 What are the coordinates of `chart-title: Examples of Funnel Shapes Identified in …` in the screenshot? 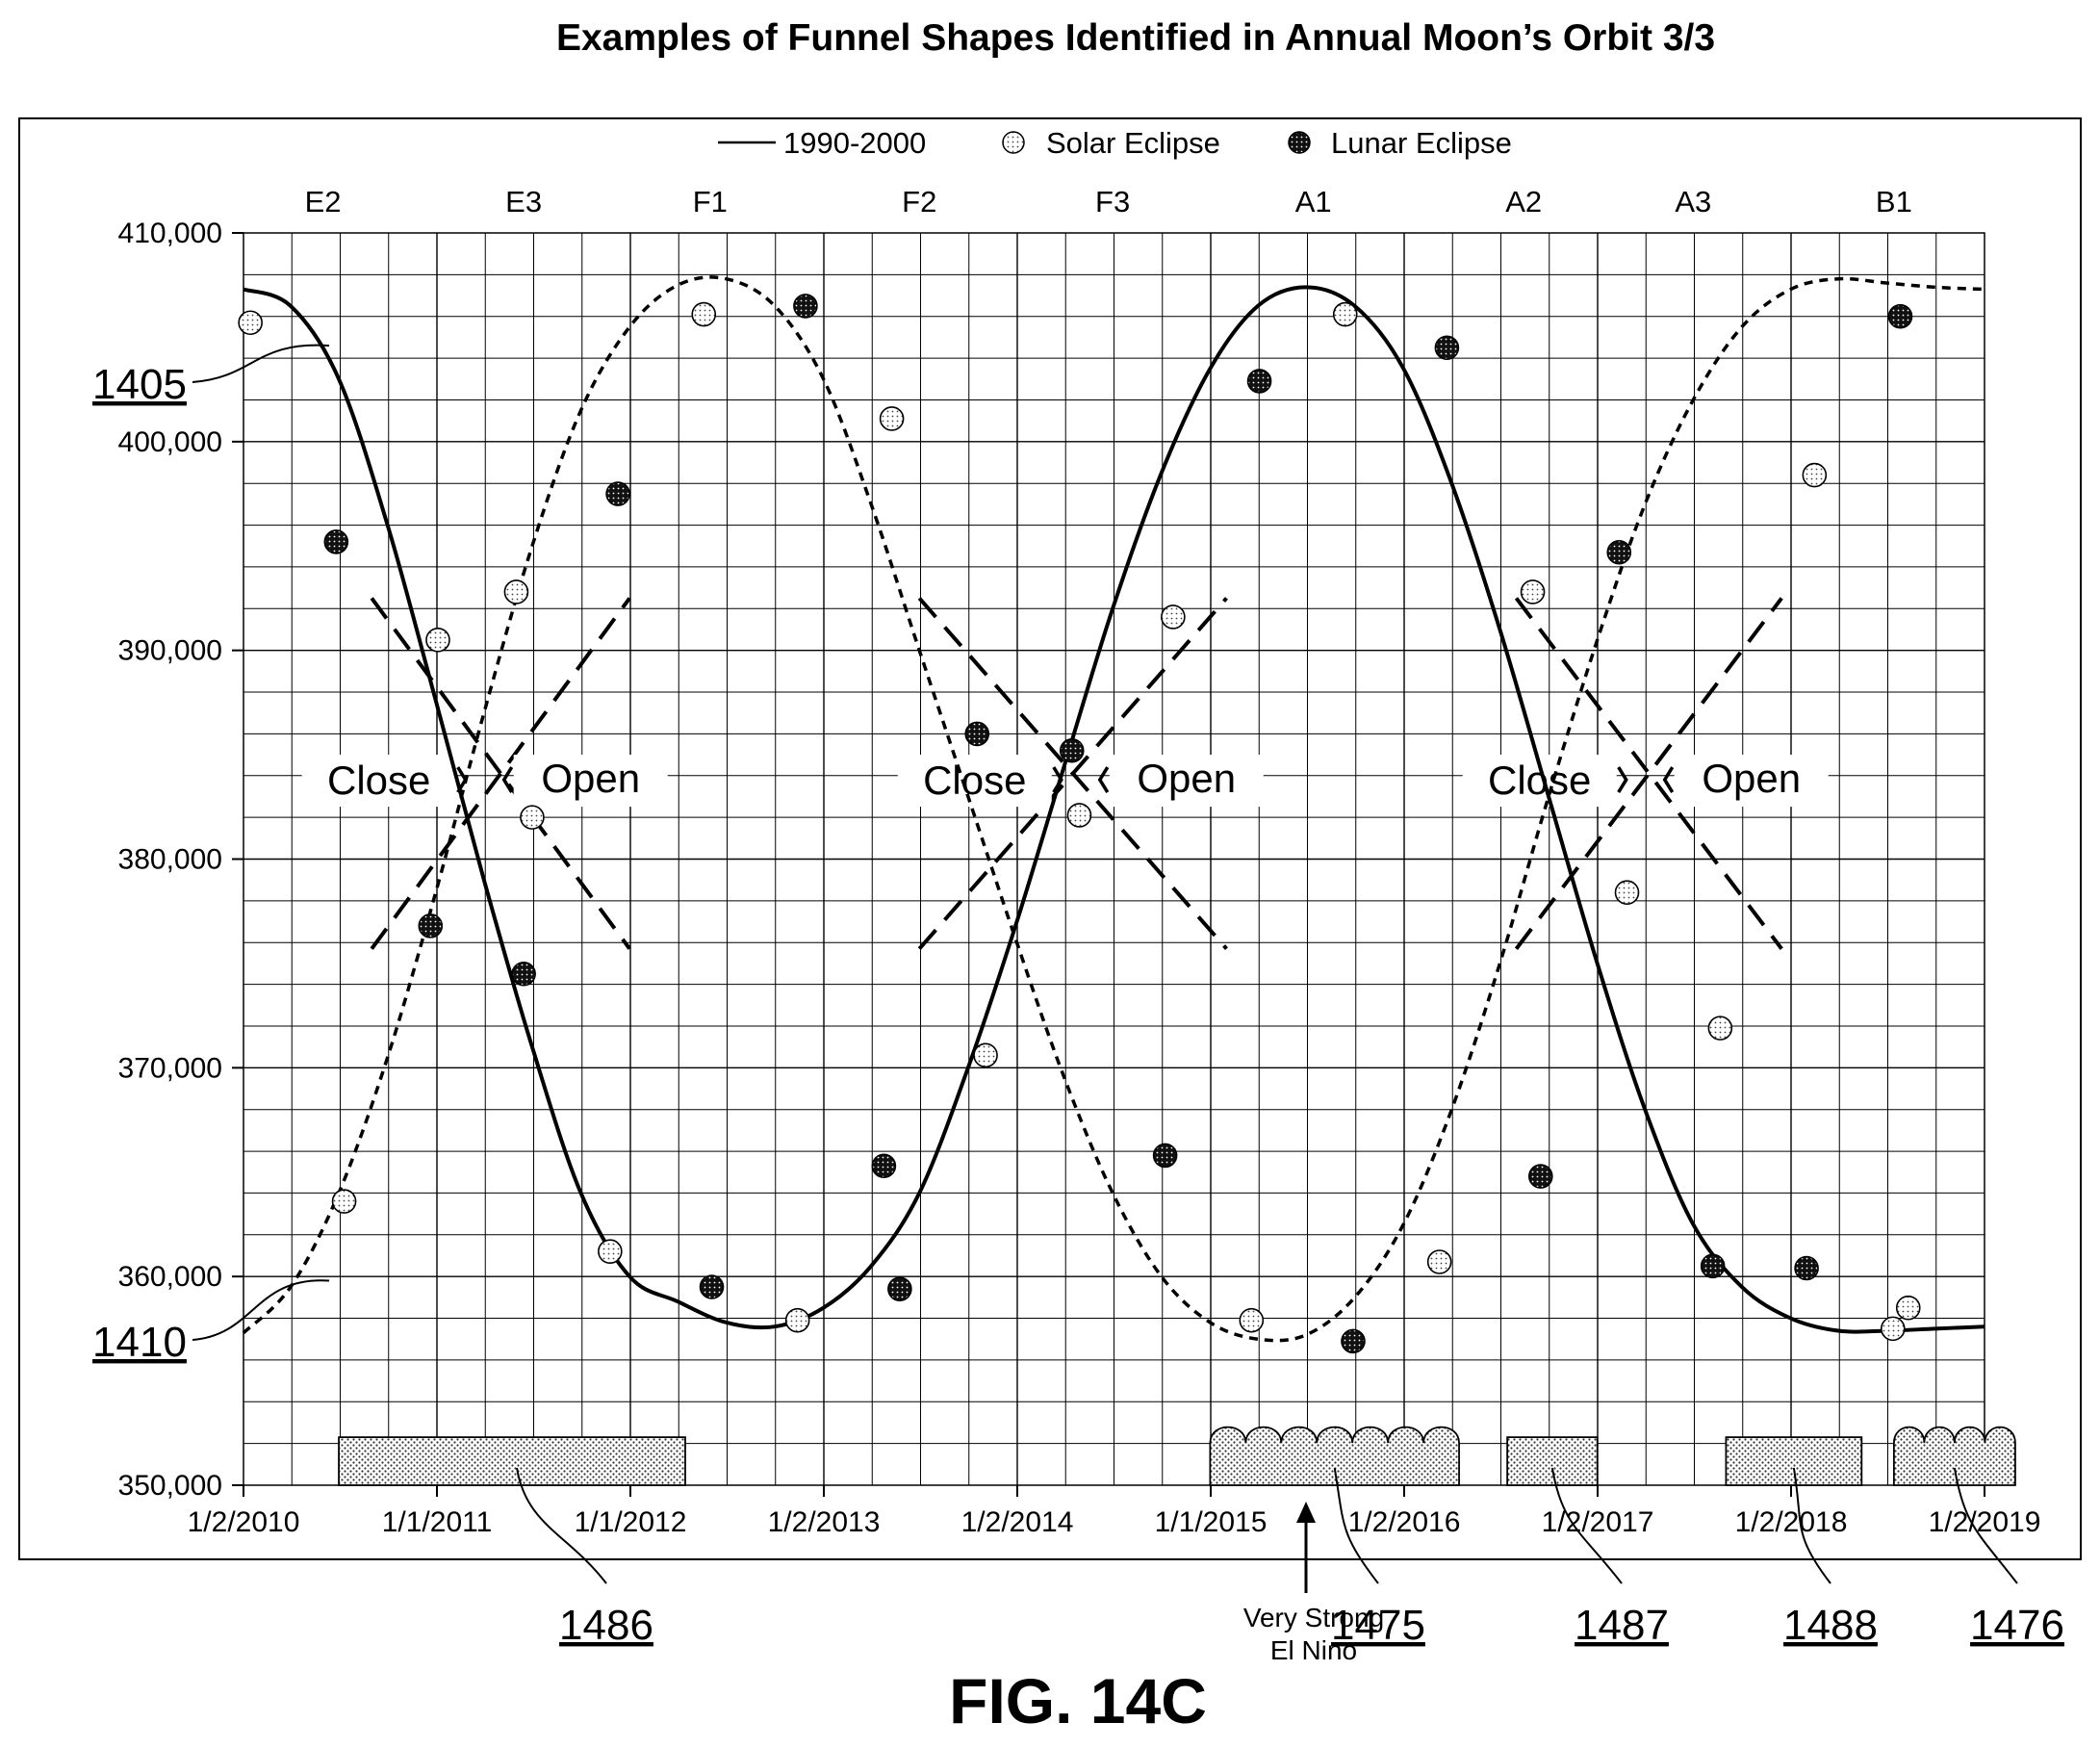 It's located at (1135, 38).